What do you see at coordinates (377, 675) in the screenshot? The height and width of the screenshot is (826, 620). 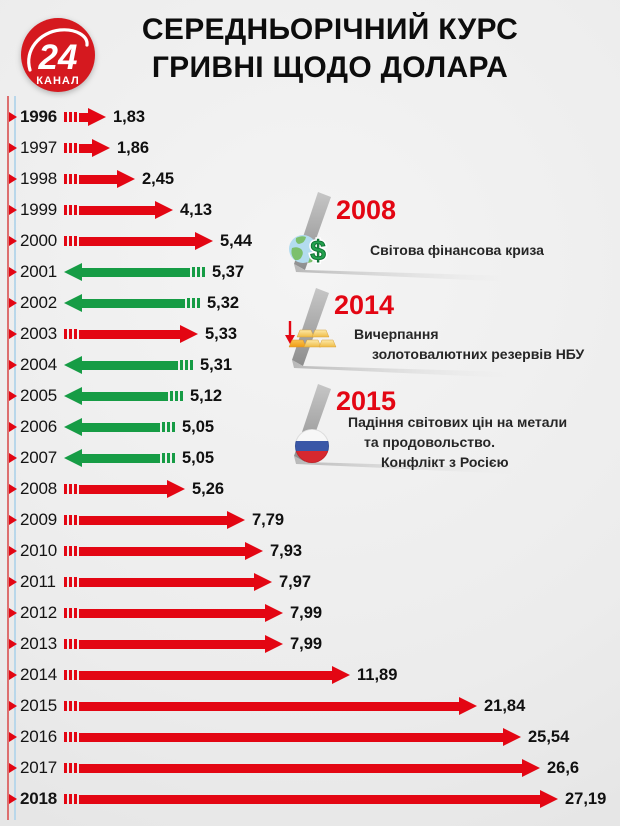 I see `value-label: 11,89` at bounding box center [377, 675].